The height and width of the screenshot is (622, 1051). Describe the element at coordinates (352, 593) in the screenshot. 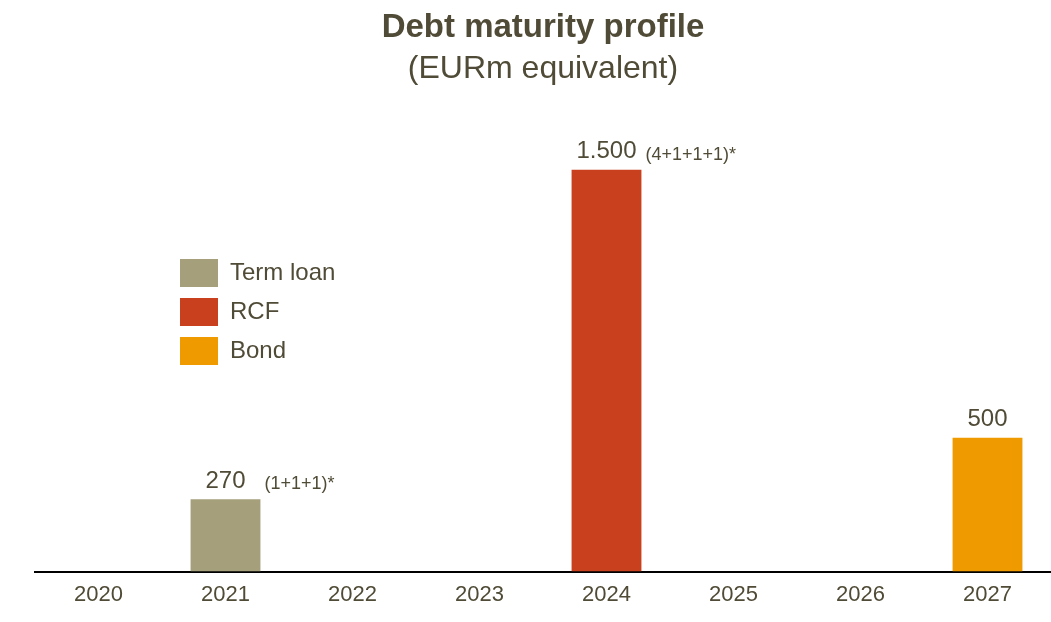

I see `x-tick-label: 2022` at that location.